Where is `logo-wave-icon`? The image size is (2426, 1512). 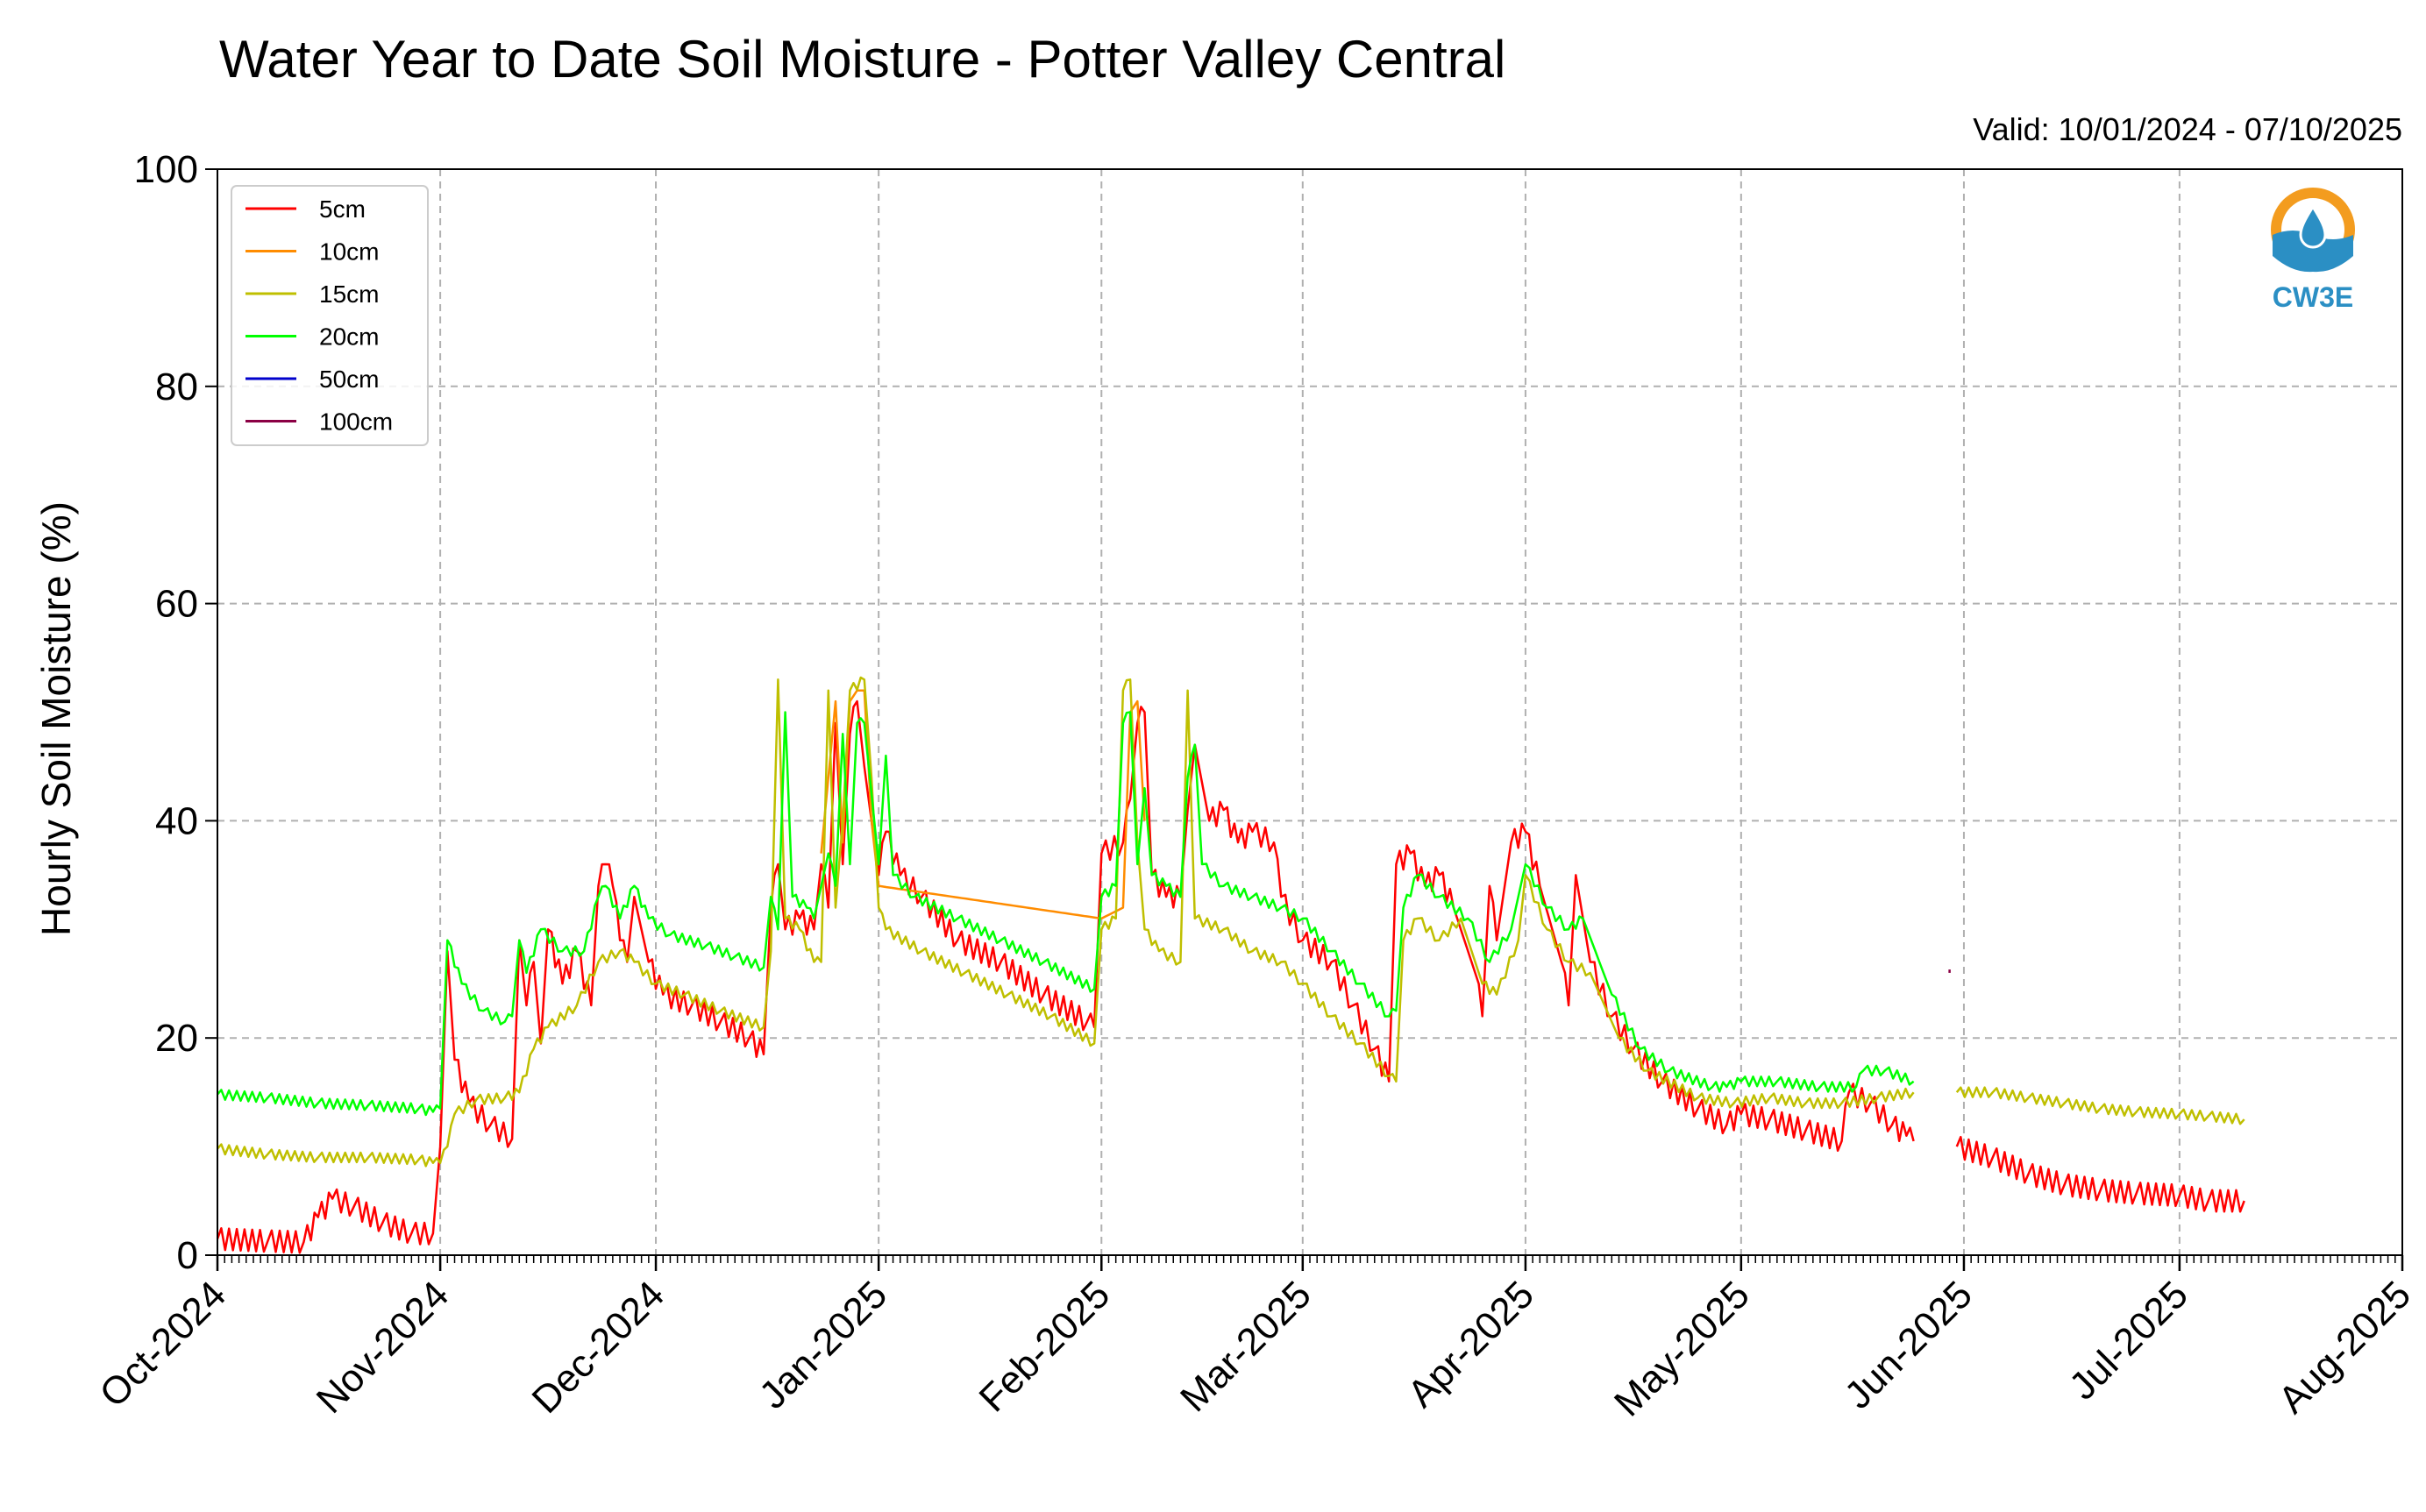 logo-wave-icon is located at coordinates (2313, 252).